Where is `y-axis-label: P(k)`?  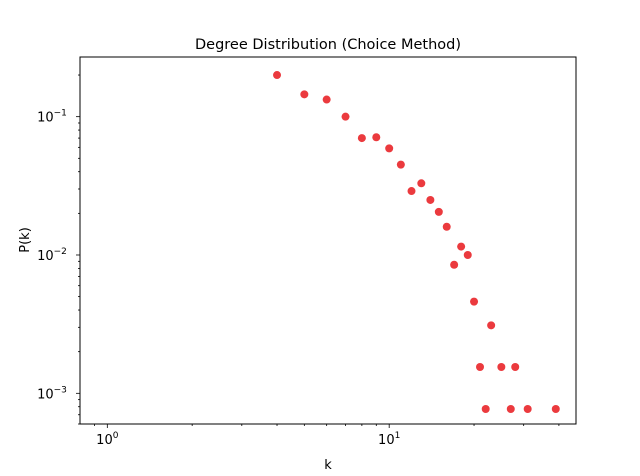
y-axis-label: P(k) is located at coordinates (25, 240).